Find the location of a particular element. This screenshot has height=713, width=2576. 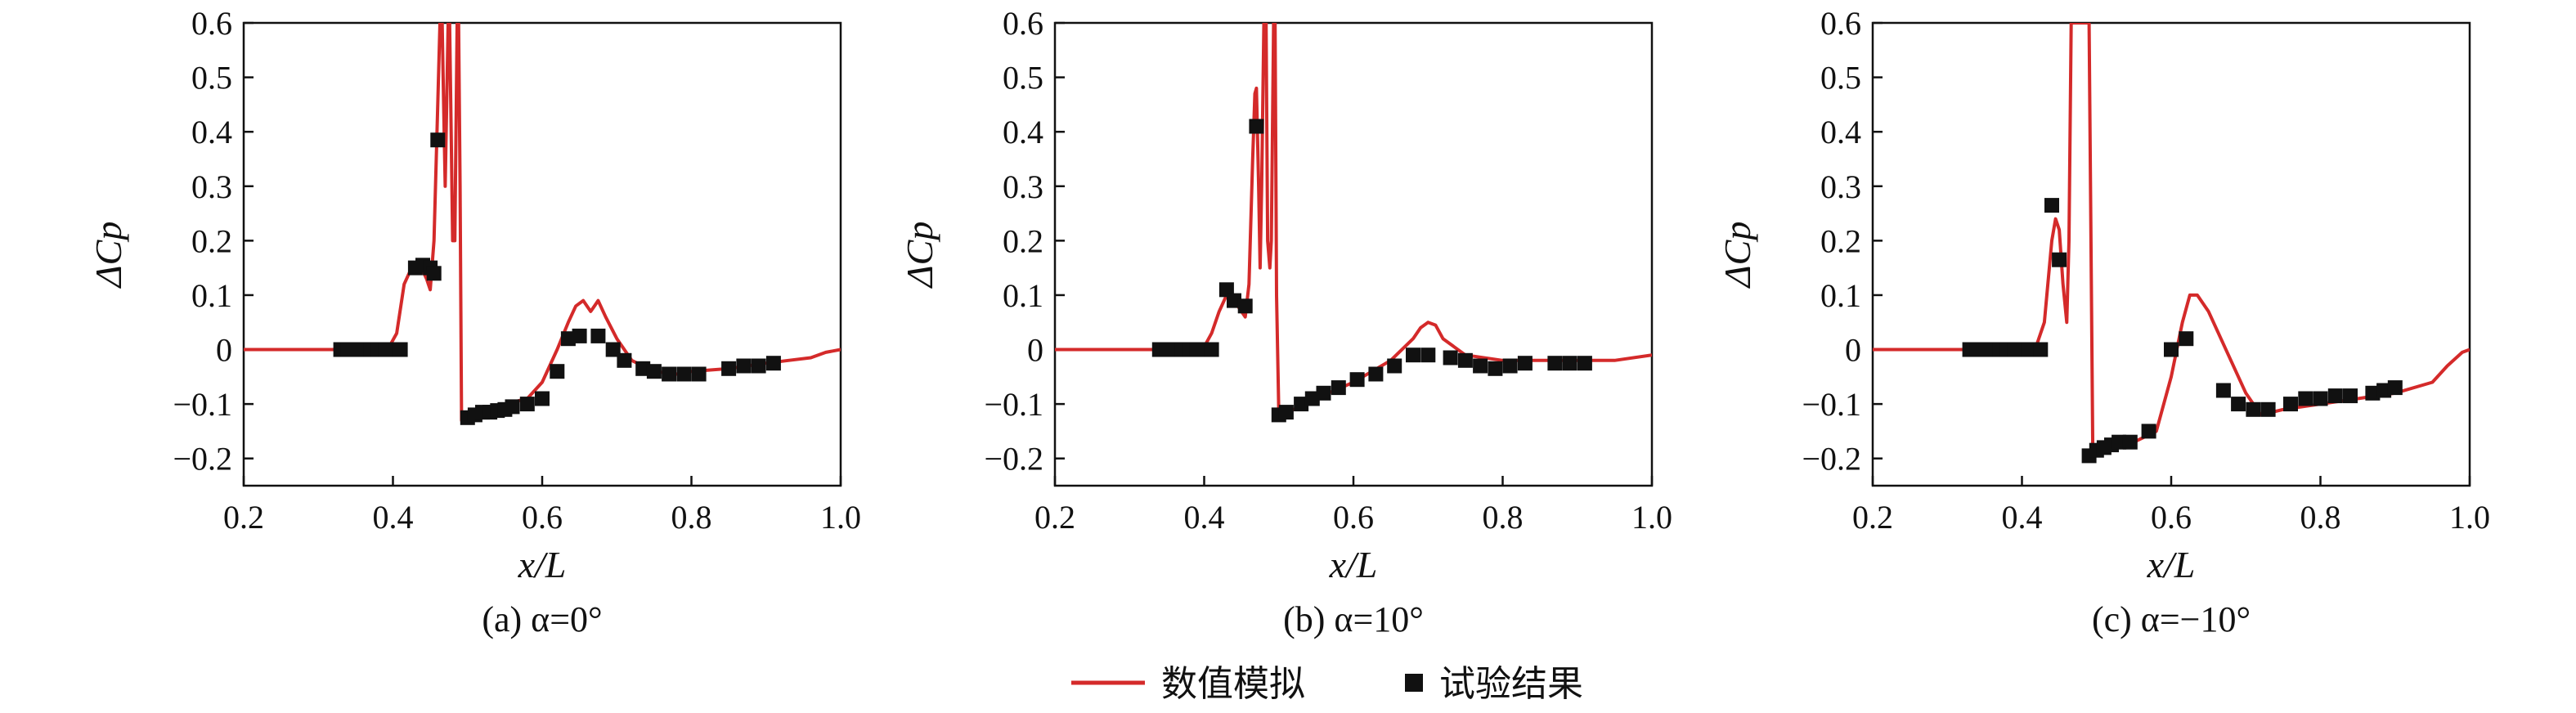

y-tick-label: 0.3 is located at coordinates (212, 186).